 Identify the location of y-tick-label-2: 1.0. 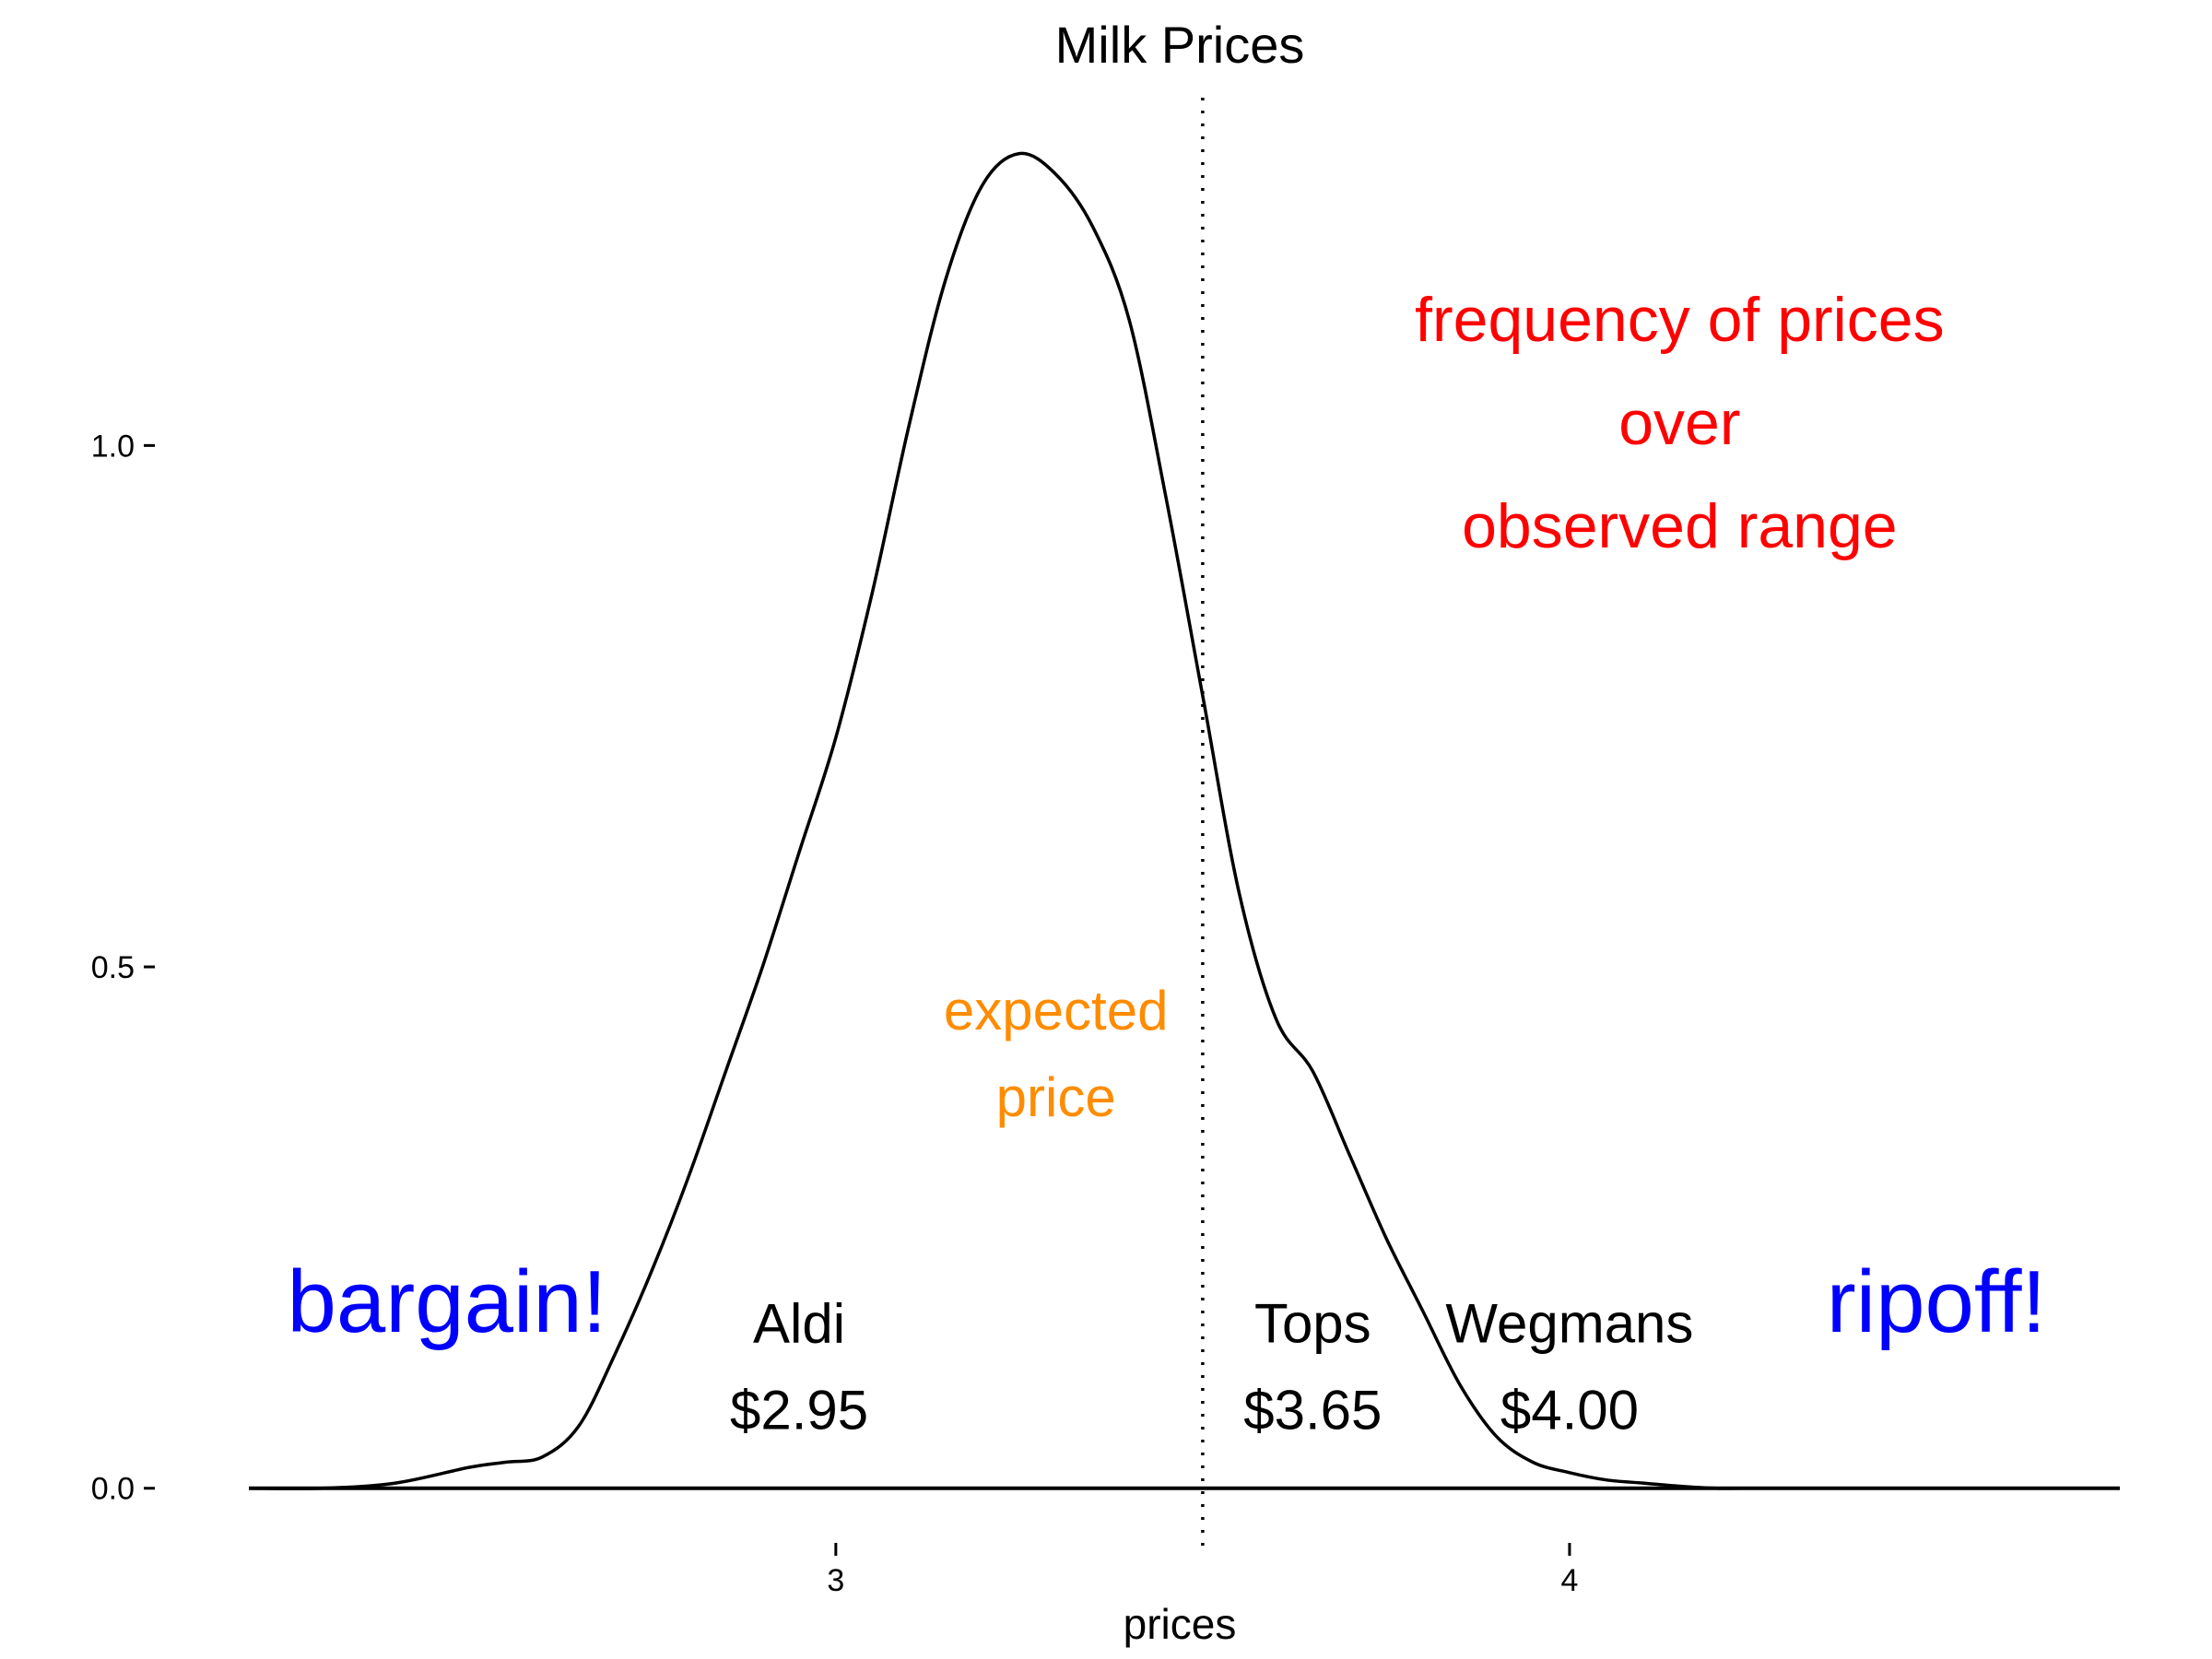
(113, 446).